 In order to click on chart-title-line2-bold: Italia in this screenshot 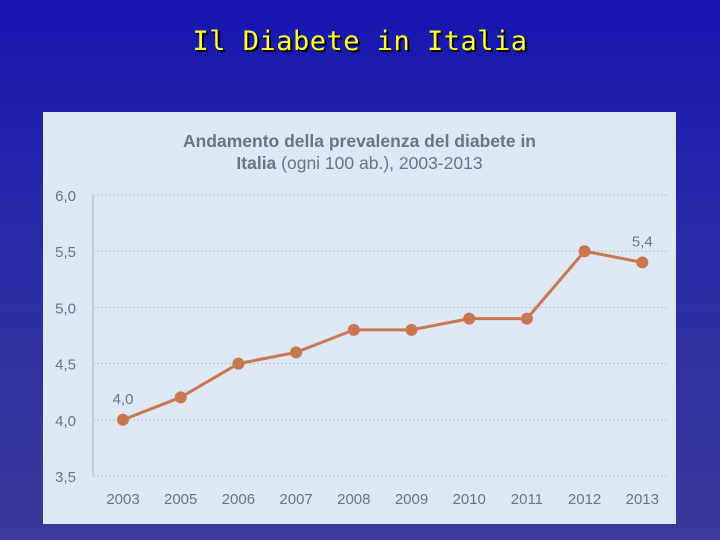, I will do `click(256, 163)`.